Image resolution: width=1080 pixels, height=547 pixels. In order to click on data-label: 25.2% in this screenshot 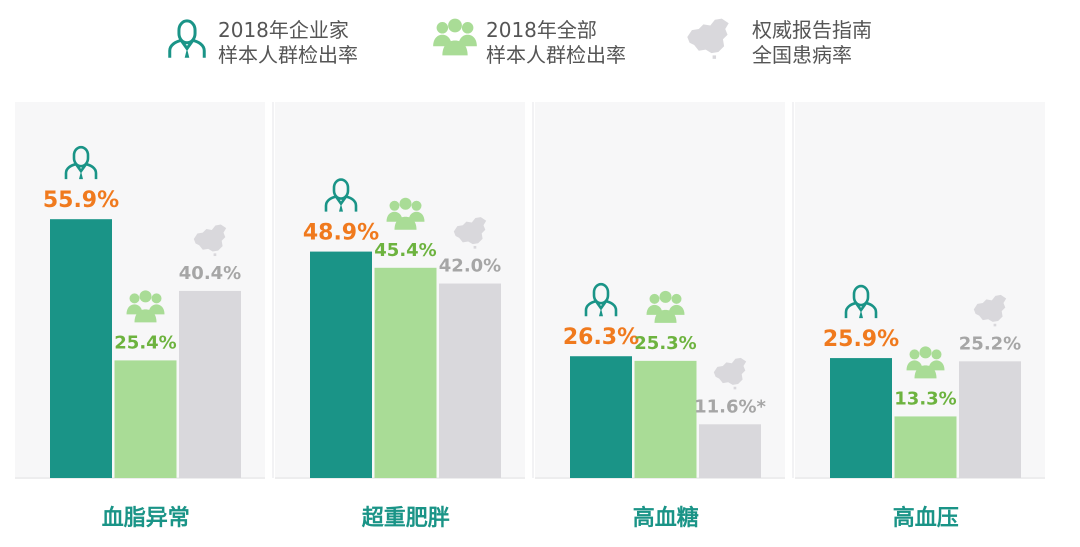, I will do `click(990, 343)`.